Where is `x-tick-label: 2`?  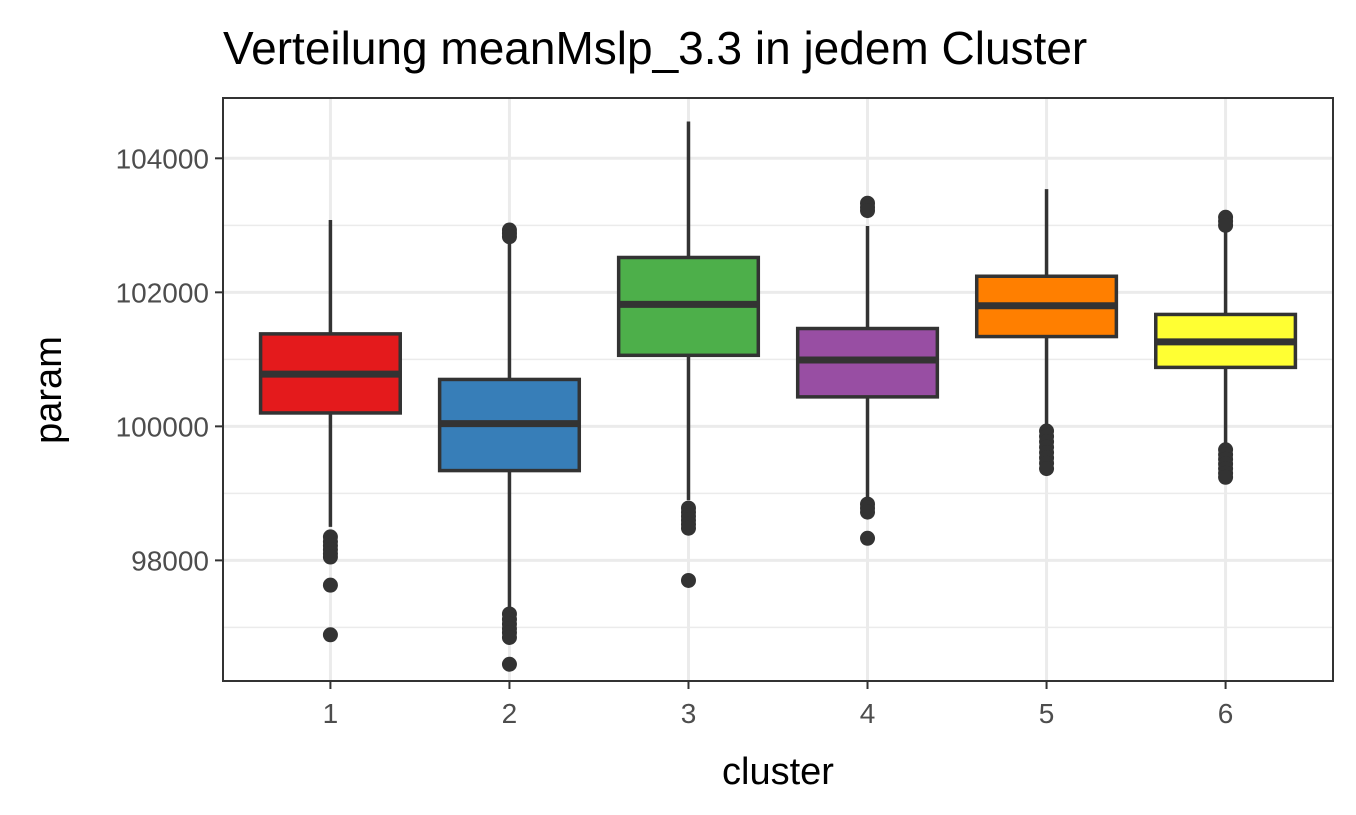 x-tick-label: 2 is located at coordinates (510, 713).